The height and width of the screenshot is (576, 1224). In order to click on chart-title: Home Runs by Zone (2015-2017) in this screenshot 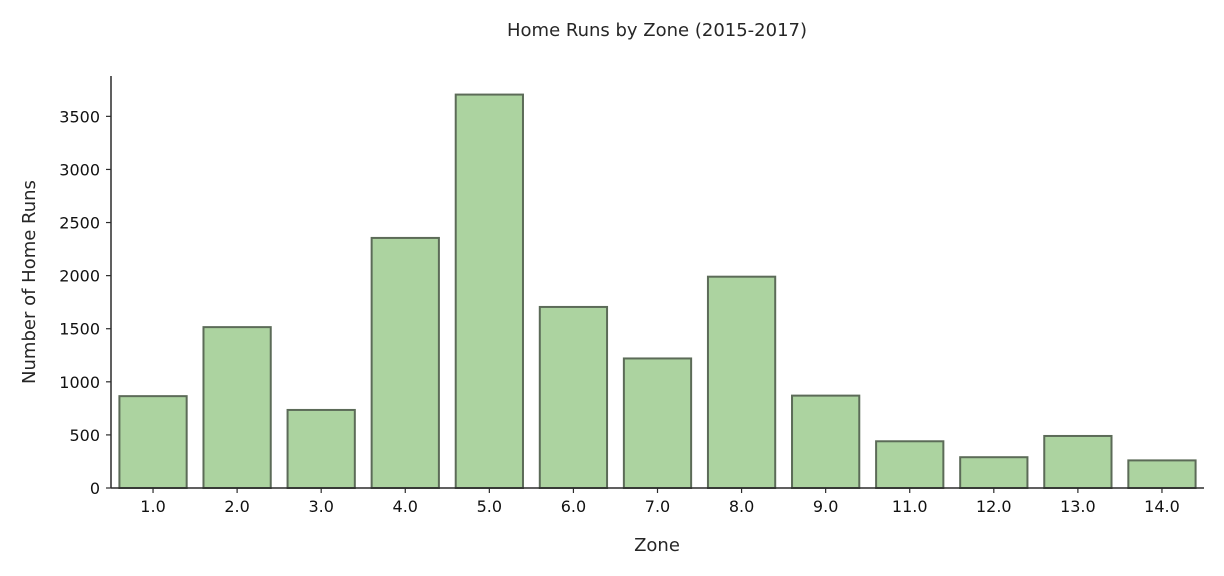, I will do `click(657, 30)`.